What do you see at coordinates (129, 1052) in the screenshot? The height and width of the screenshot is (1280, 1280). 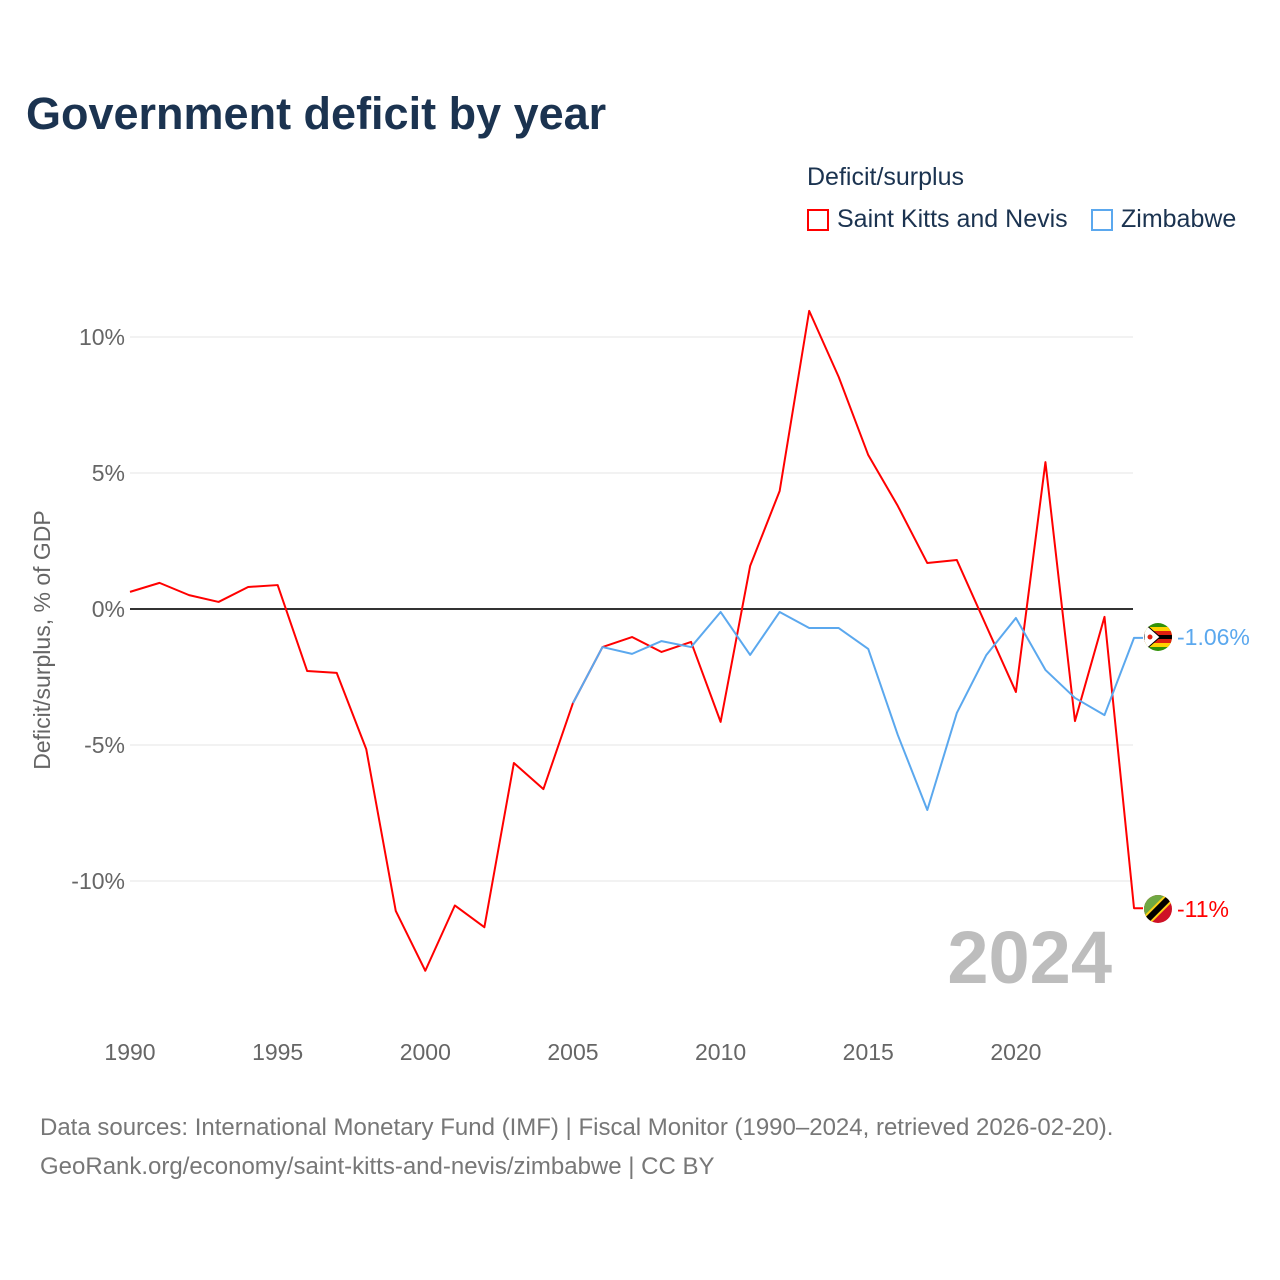 I see `x-tick-label: 1990` at bounding box center [129, 1052].